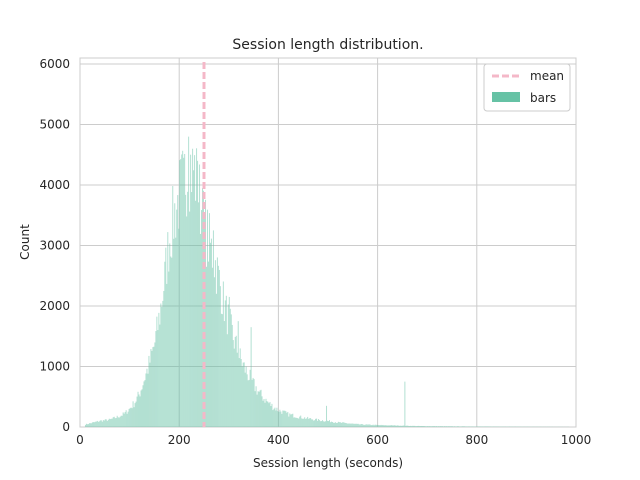  I want to click on y-tick-label: 3000, so click(54, 246).